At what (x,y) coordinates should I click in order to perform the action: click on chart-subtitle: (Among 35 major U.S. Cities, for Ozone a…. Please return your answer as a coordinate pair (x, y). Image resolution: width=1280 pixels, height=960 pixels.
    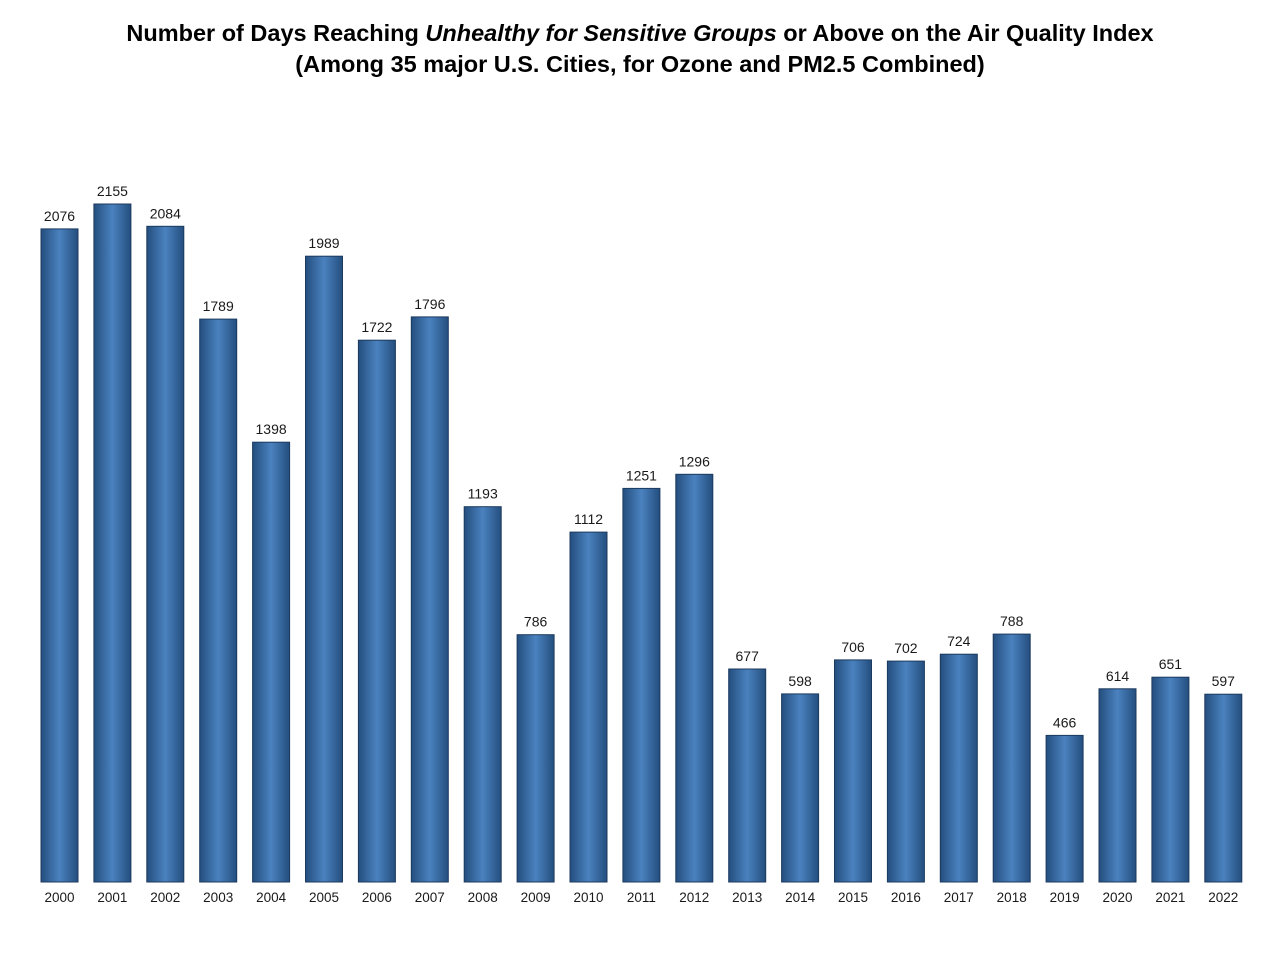
    Looking at the image, I should click on (640, 64).